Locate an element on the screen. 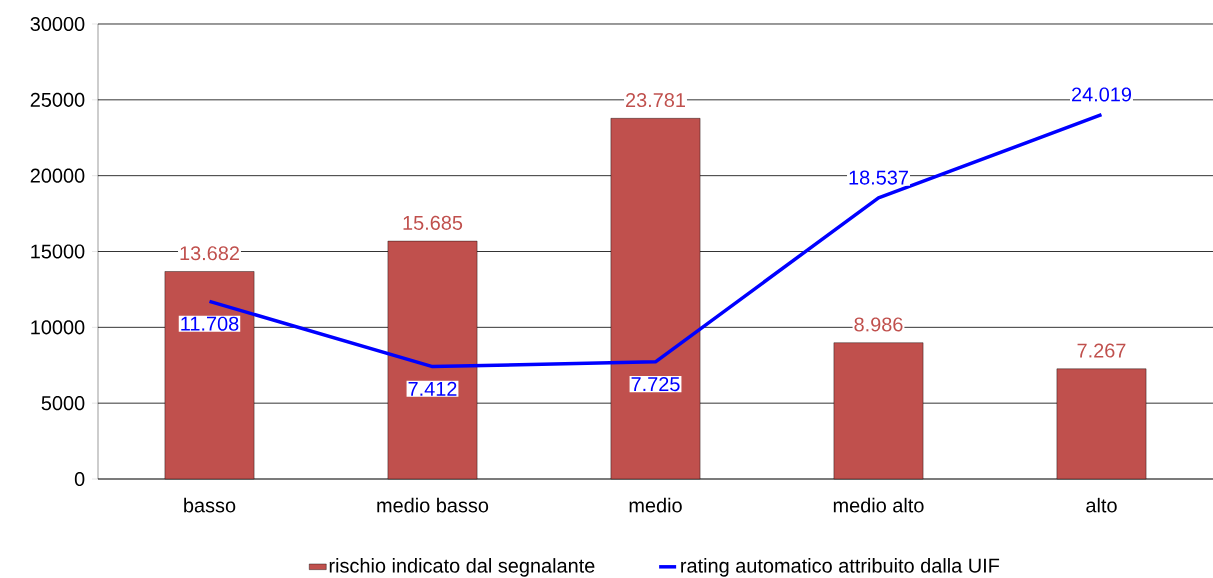  y-tick-label: 25000 is located at coordinates (57, 99).